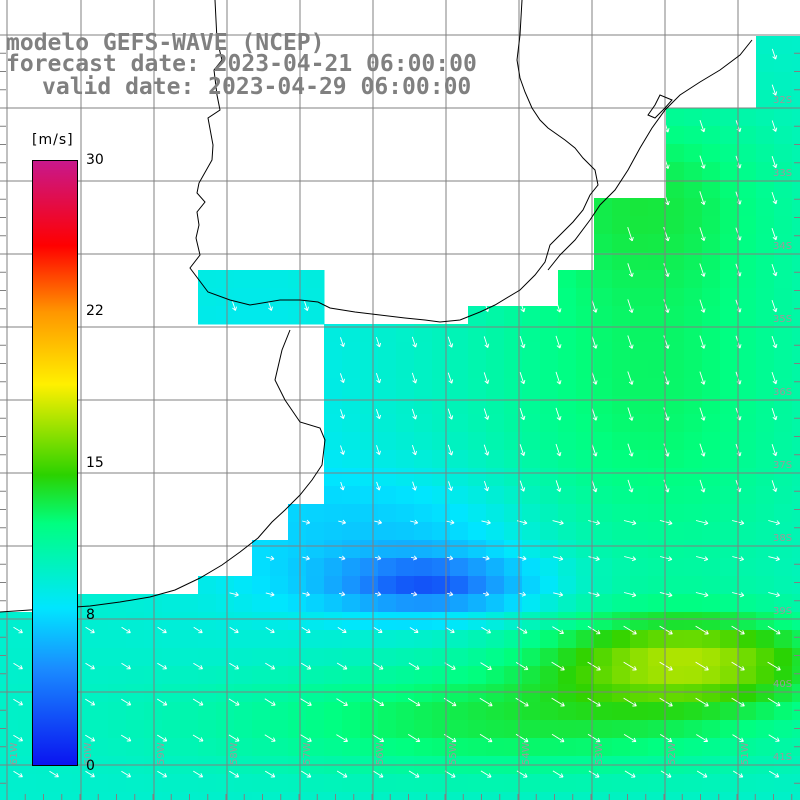 The image size is (800, 800). I want to click on colorbar-units: [m/s], so click(53, 140).